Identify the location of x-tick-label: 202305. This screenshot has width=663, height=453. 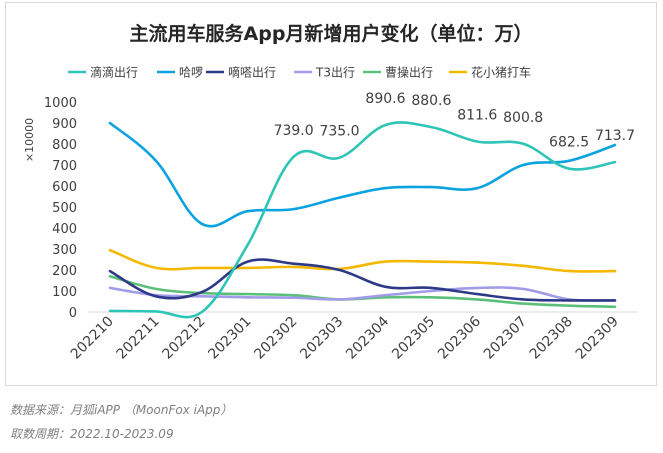
(413, 338).